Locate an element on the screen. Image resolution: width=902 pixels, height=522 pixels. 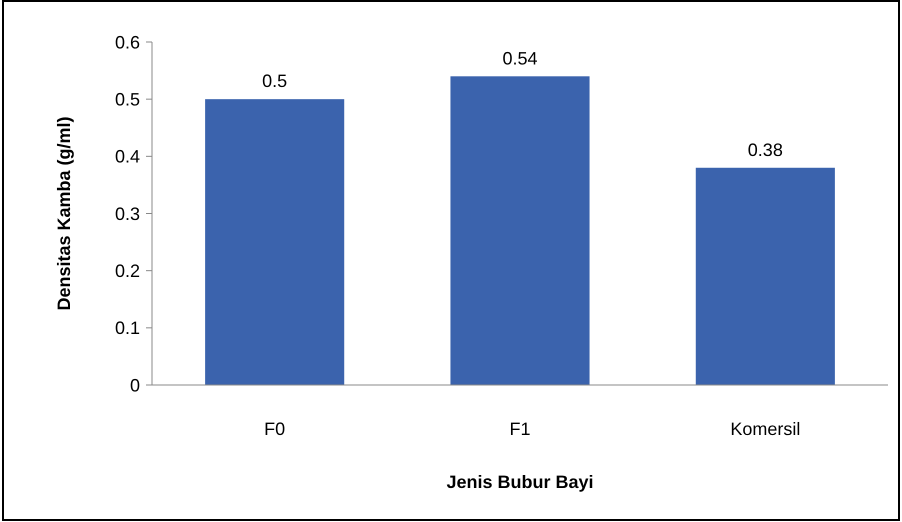
x-axis-title: Jenis Bubur Bayi is located at coordinates (520, 482).